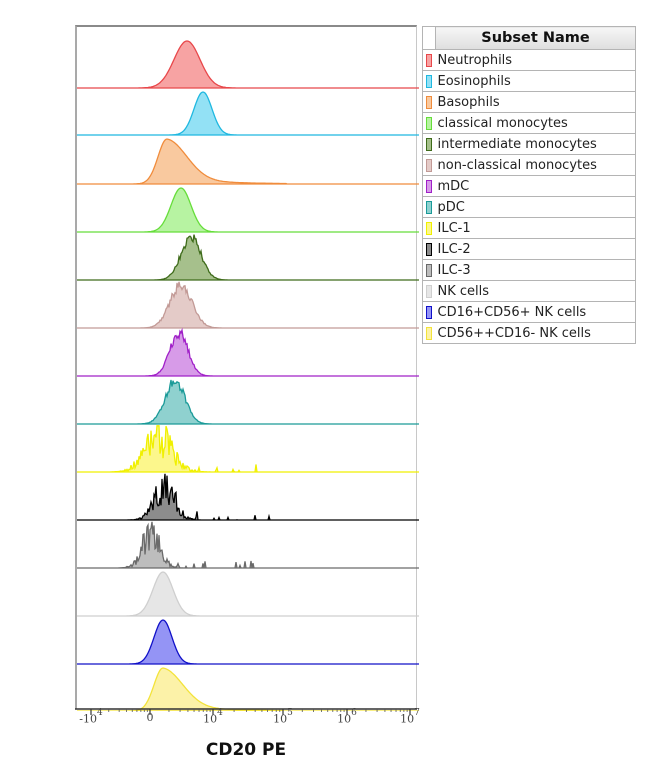 The image size is (650, 770). I want to click on legend-corner, so click(429, 38).